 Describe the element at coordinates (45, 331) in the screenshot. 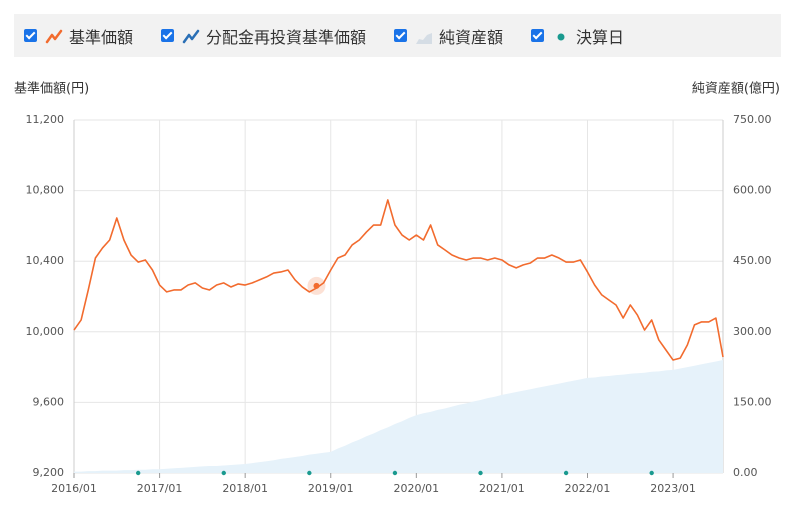

I see `y-tick-label: 10,000` at that location.